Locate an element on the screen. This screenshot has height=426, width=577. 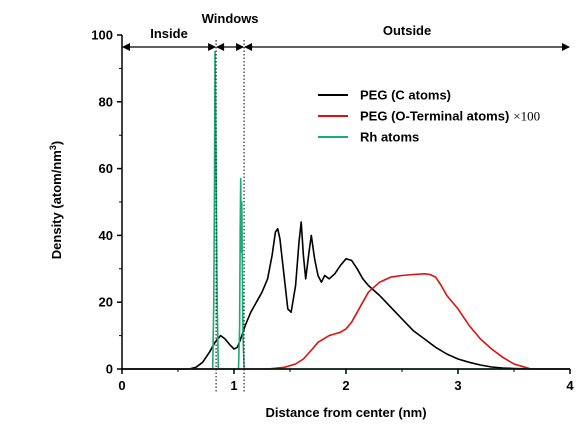
x-tick-label-2: 2 is located at coordinates (345, 385).